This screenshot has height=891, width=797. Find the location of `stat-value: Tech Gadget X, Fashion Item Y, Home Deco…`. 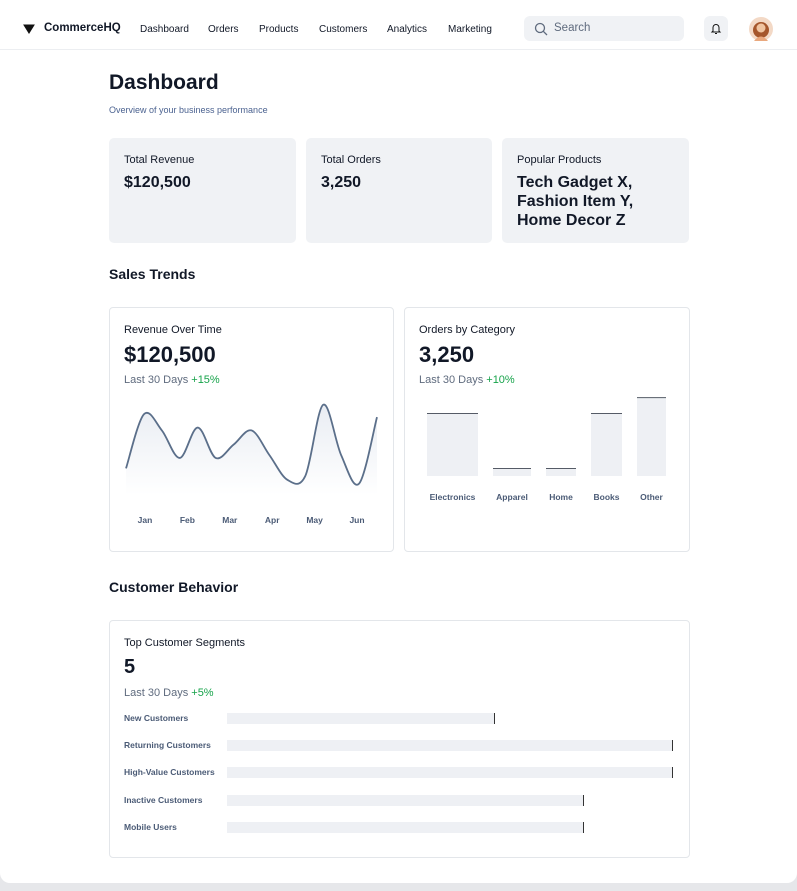

stat-value: Tech Gadget X, Fashion Item Y, Home Deco… is located at coordinates (575, 201).